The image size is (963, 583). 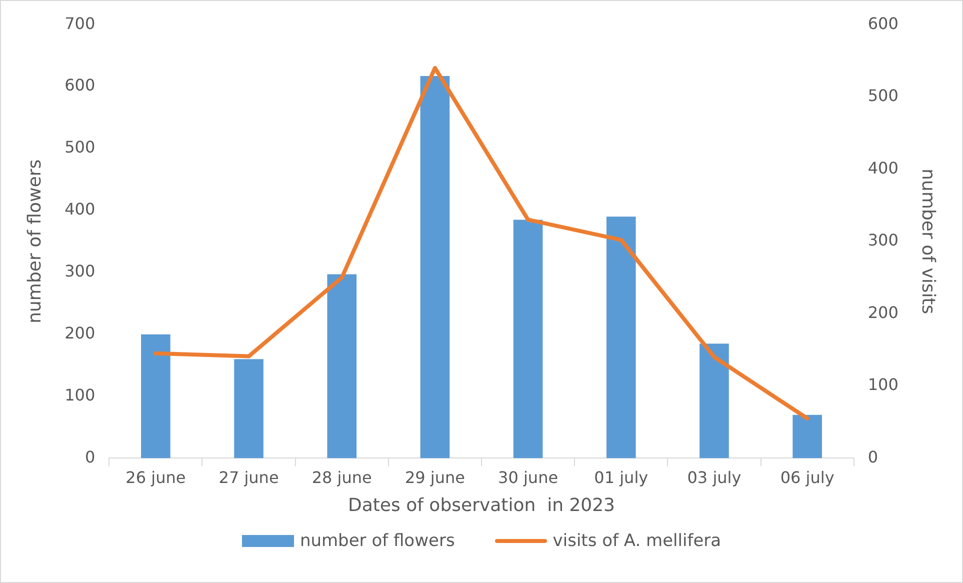 What do you see at coordinates (714, 477) in the screenshot?
I see `x-tick-label: 03 july` at bounding box center [714, 477].